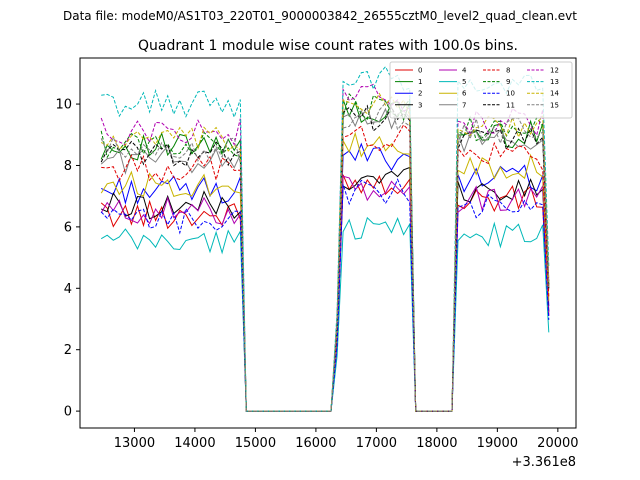 This screenshot has height=480, width=640. I want to click on legend-label-6: 6, so click(464, 94).